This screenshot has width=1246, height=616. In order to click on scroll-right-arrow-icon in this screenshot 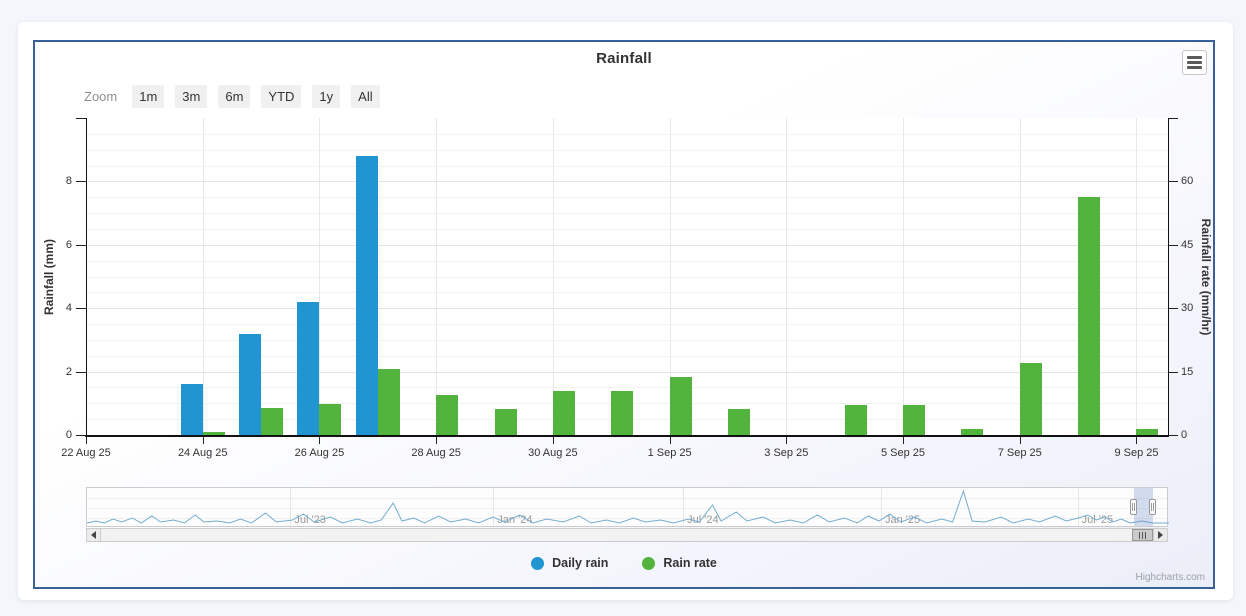, I will do `click(1160, 535)`.